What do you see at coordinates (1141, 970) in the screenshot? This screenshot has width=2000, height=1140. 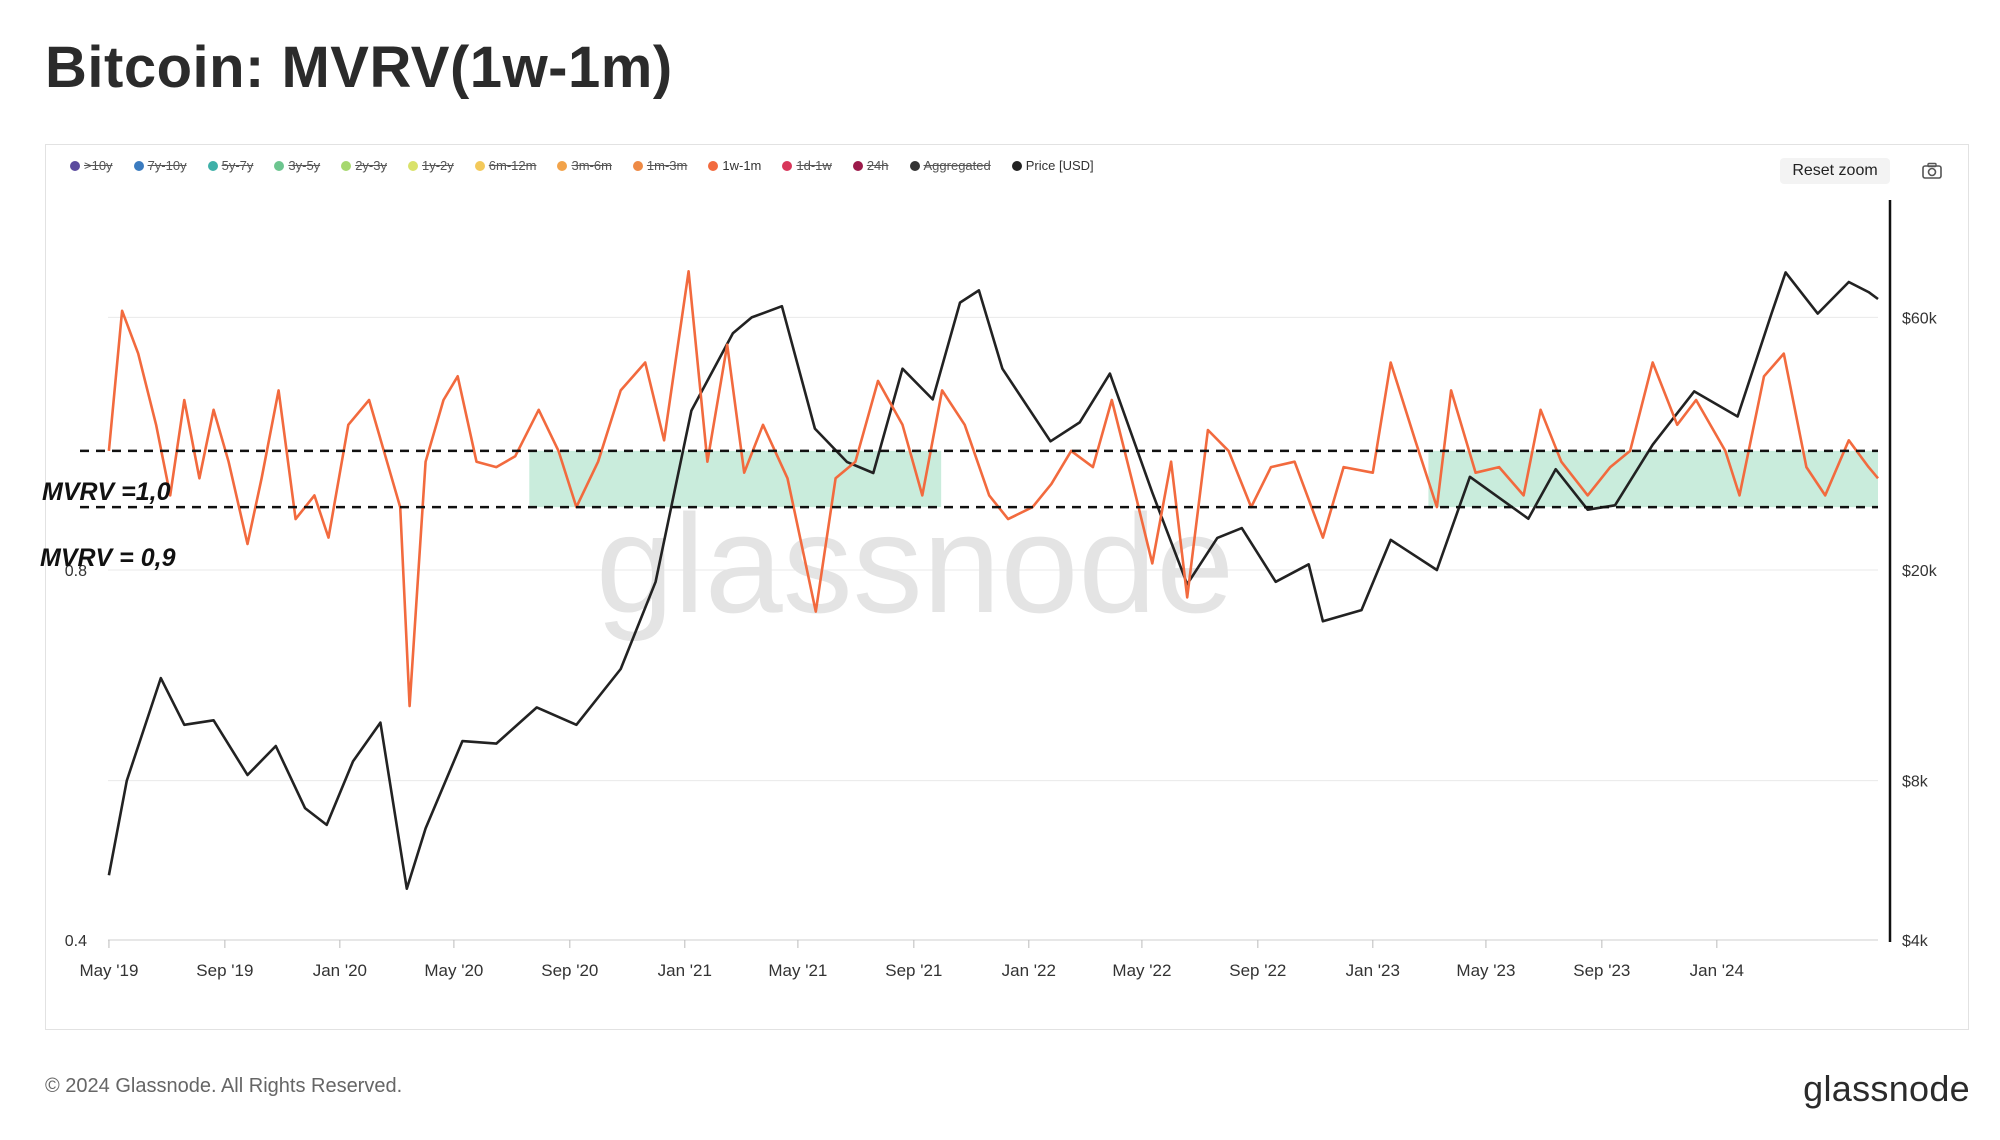 I see `x-tick-label: May '22` at bounding box center [1141, 970].